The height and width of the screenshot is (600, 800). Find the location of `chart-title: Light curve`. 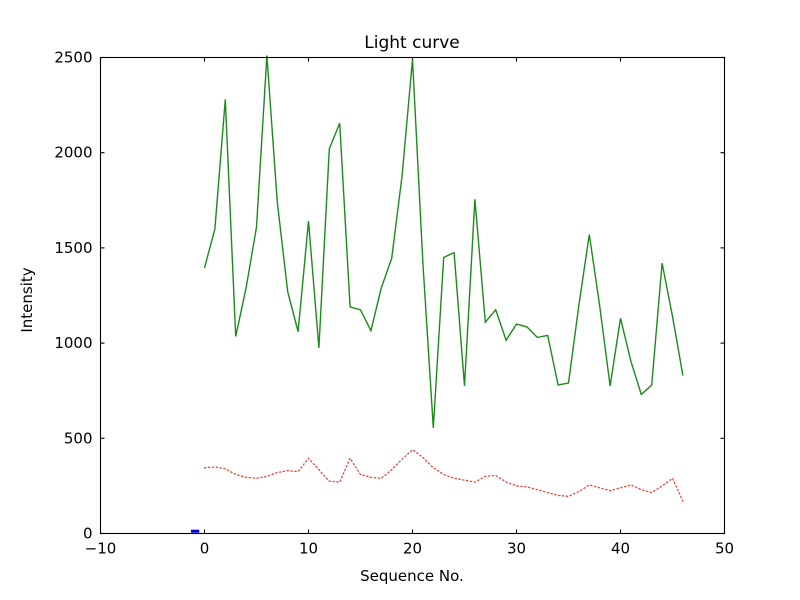

chart-title: Light curve is located at coordinates (411, 43).